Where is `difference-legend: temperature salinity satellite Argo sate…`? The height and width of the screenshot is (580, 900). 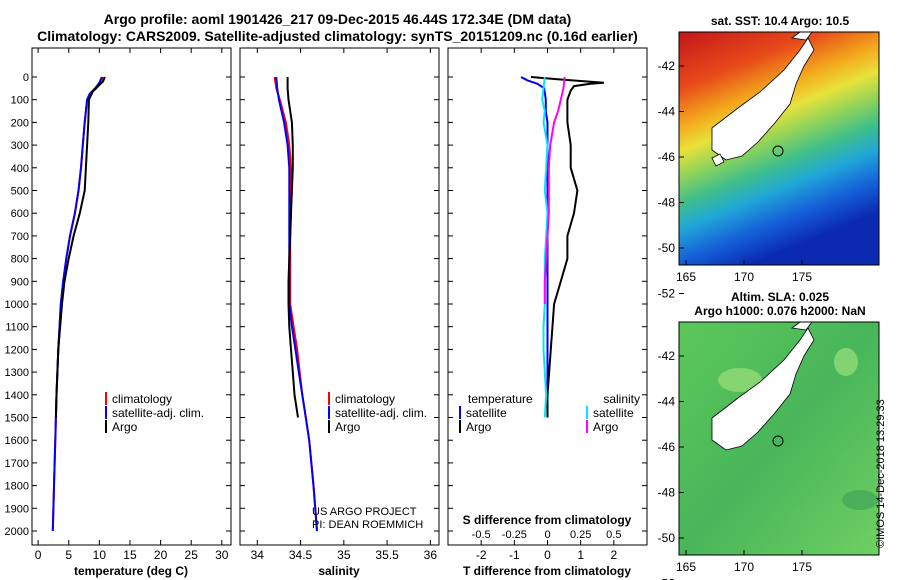 difference-legend: temperature salinity satellite Argo sate… is located at coordinates (549, 413).